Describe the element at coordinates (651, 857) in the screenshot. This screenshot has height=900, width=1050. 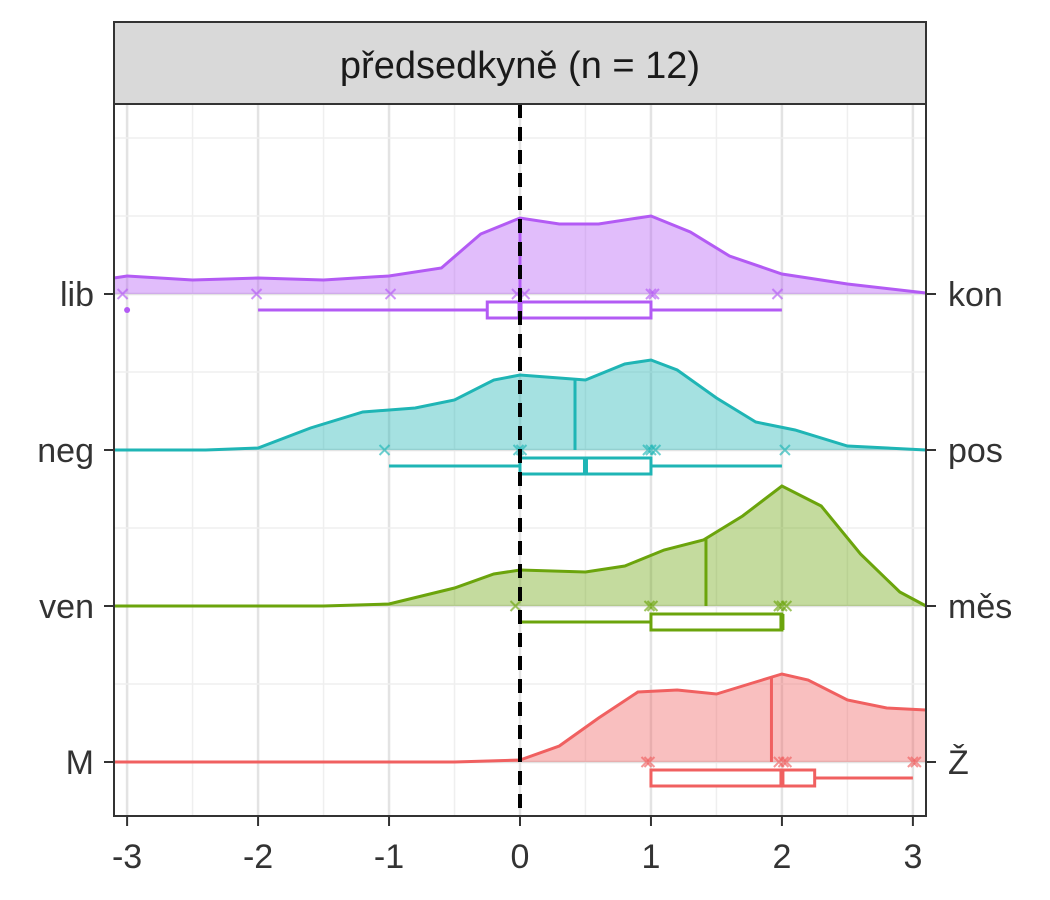
I see `x-tick-label: 1` at that location.